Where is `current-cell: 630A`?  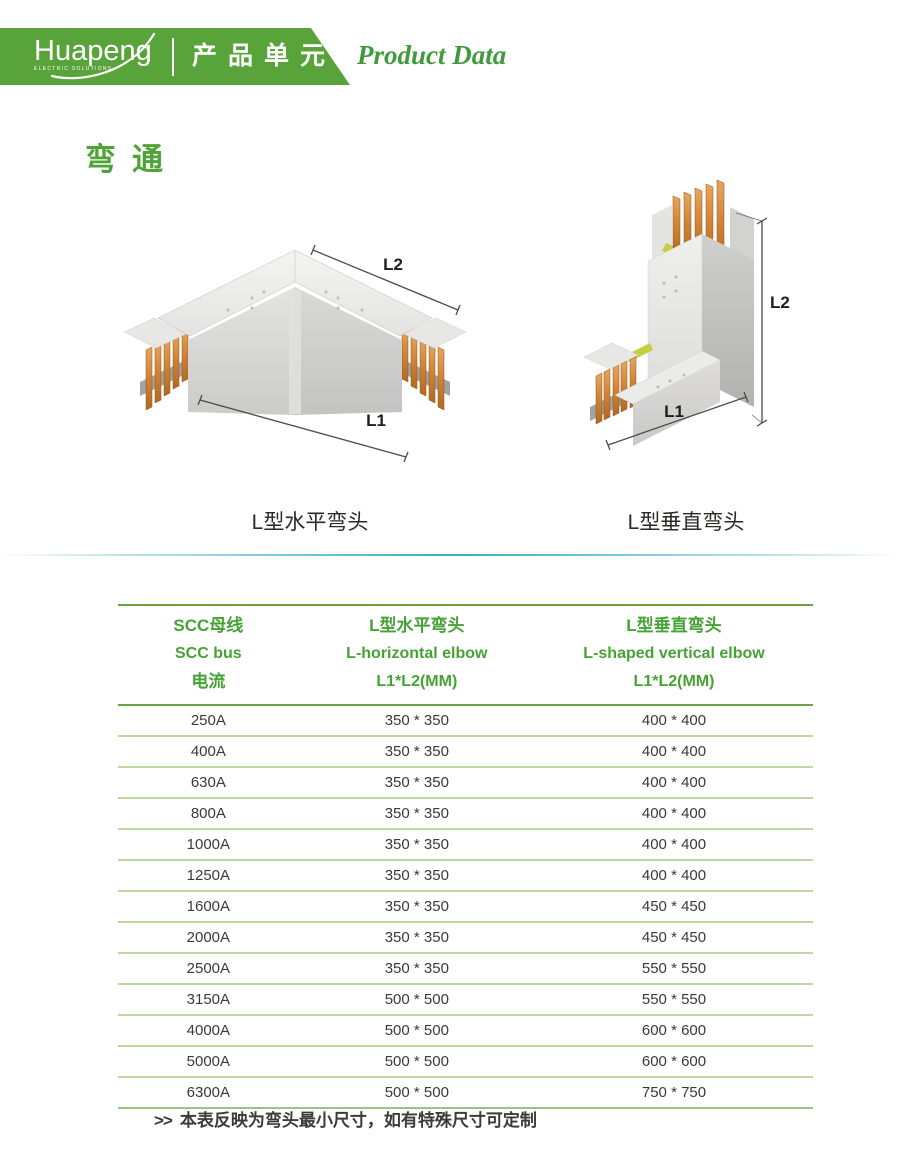
current-cell: 630A is located at coordinates (208, 783).